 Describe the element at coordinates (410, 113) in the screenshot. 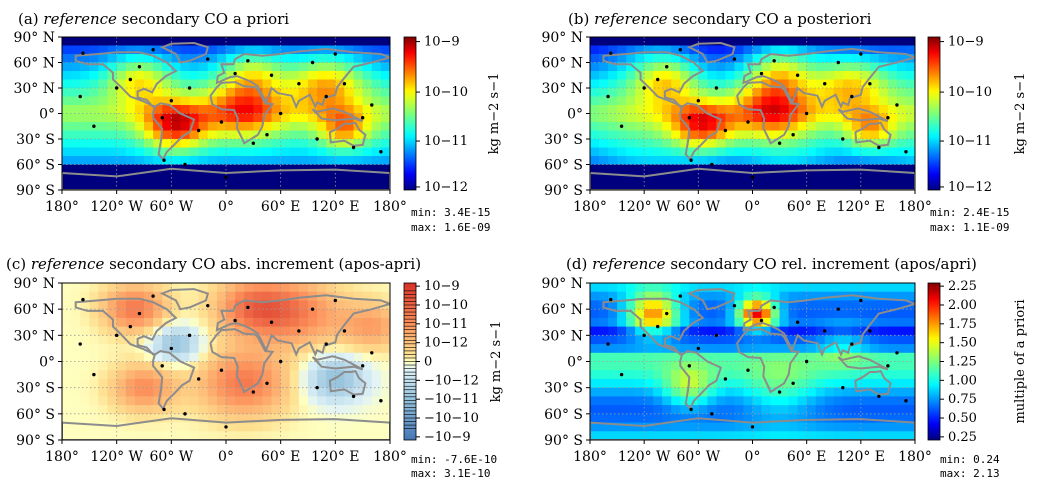

I see `colorbar` at that location.